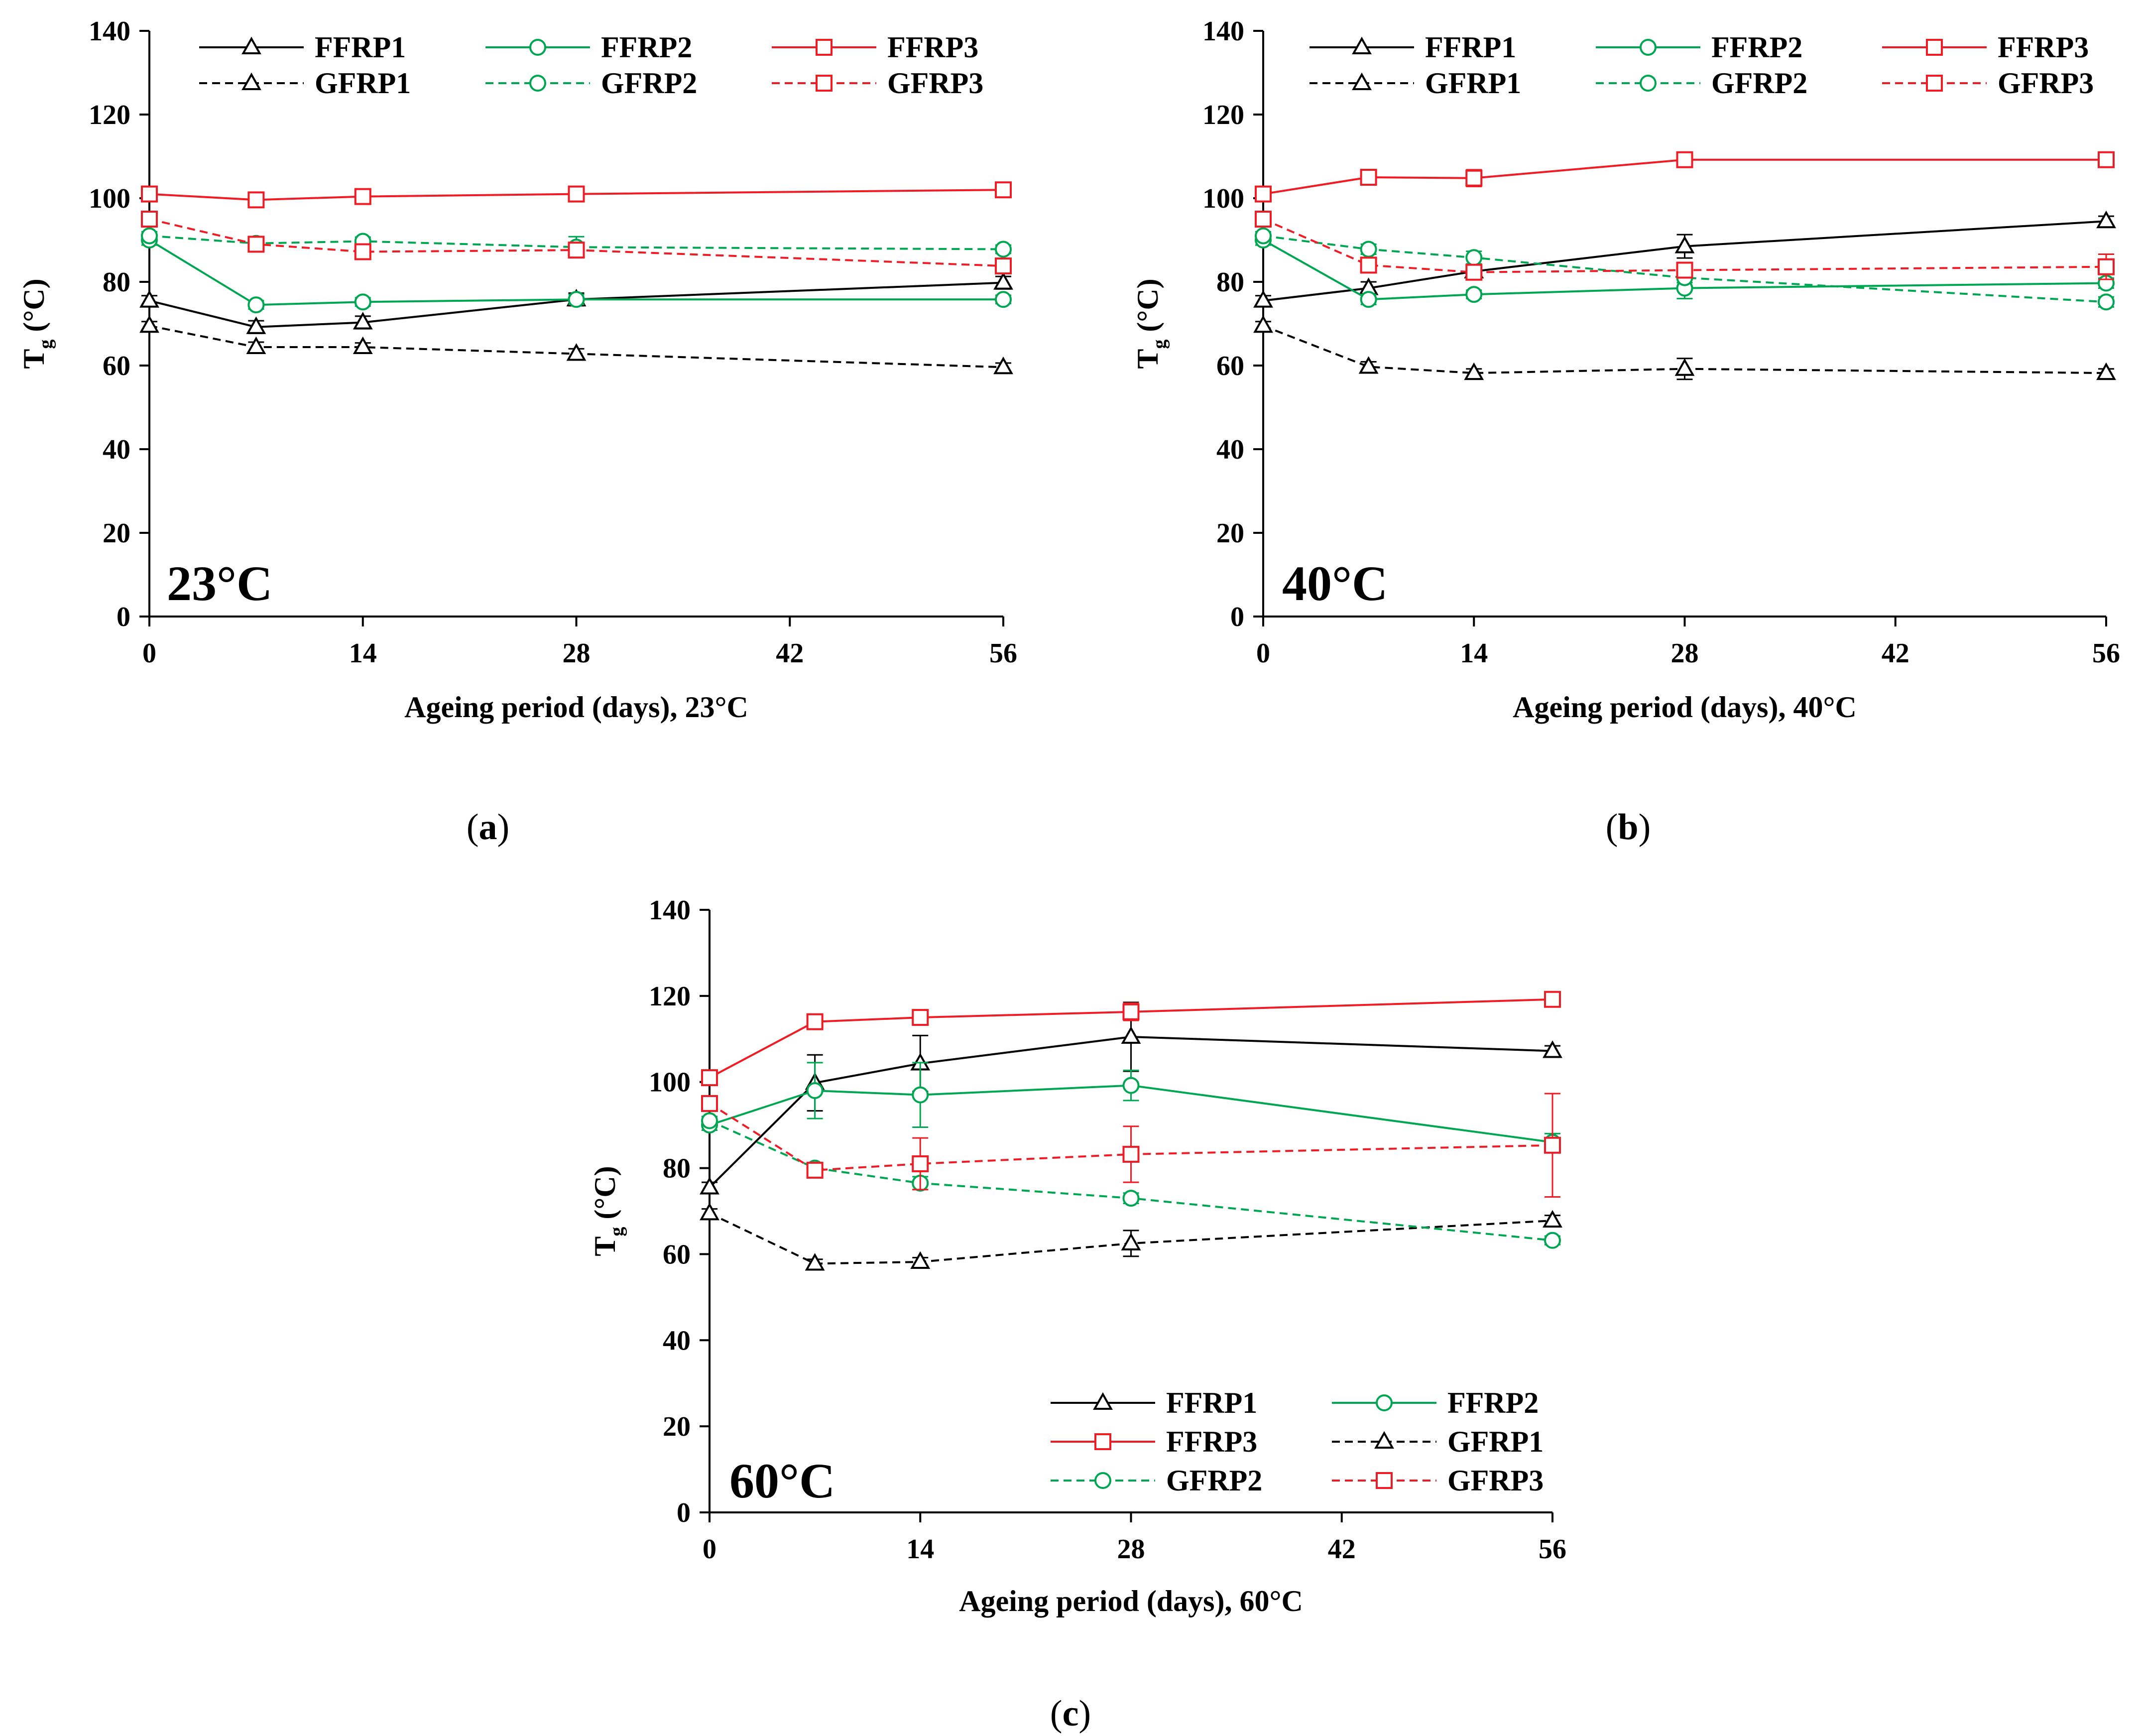  What do you see at coordinates (1699, 47) in the screenshot?
I see `legend-item-ffrp2: FFRP2` at bounding box center [1699, 47].